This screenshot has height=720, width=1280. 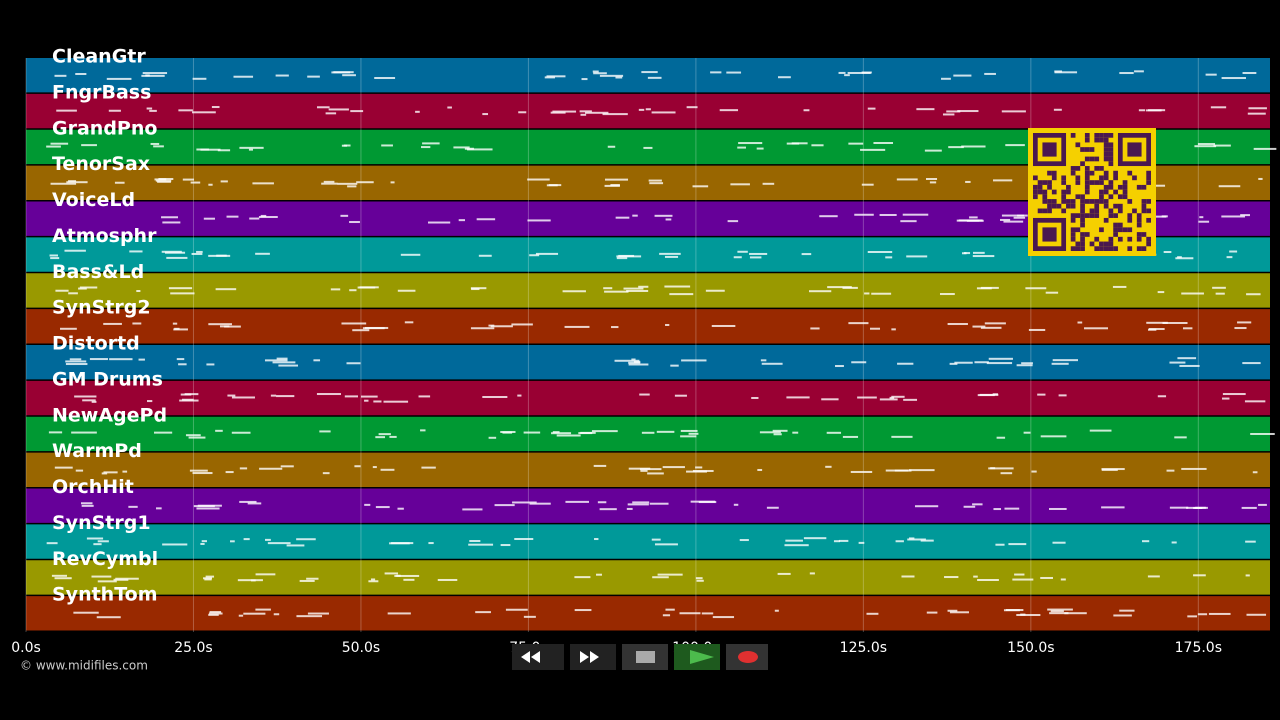 I want to click on track-name: GM Drums, so click(x=107, y=379).